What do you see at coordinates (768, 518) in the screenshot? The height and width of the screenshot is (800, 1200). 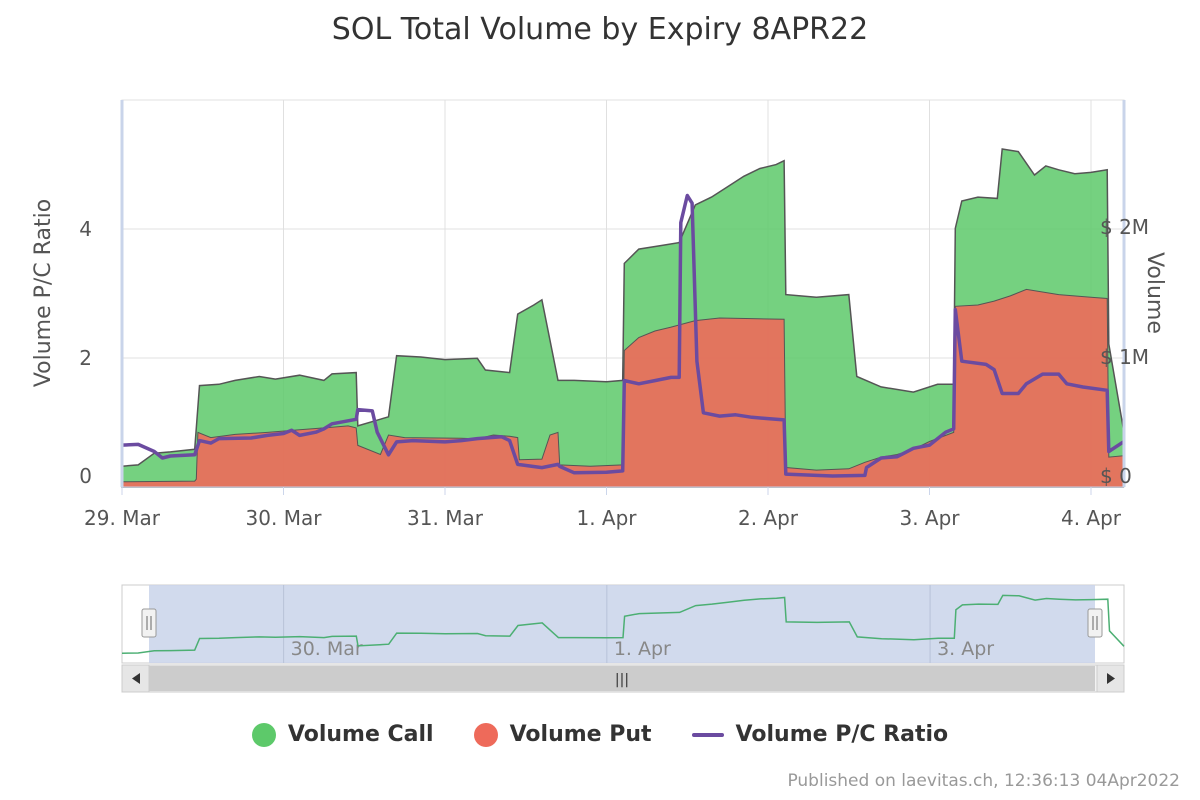 I see `x-tick-label: 2. Apr` at bounding box center [768, 518].